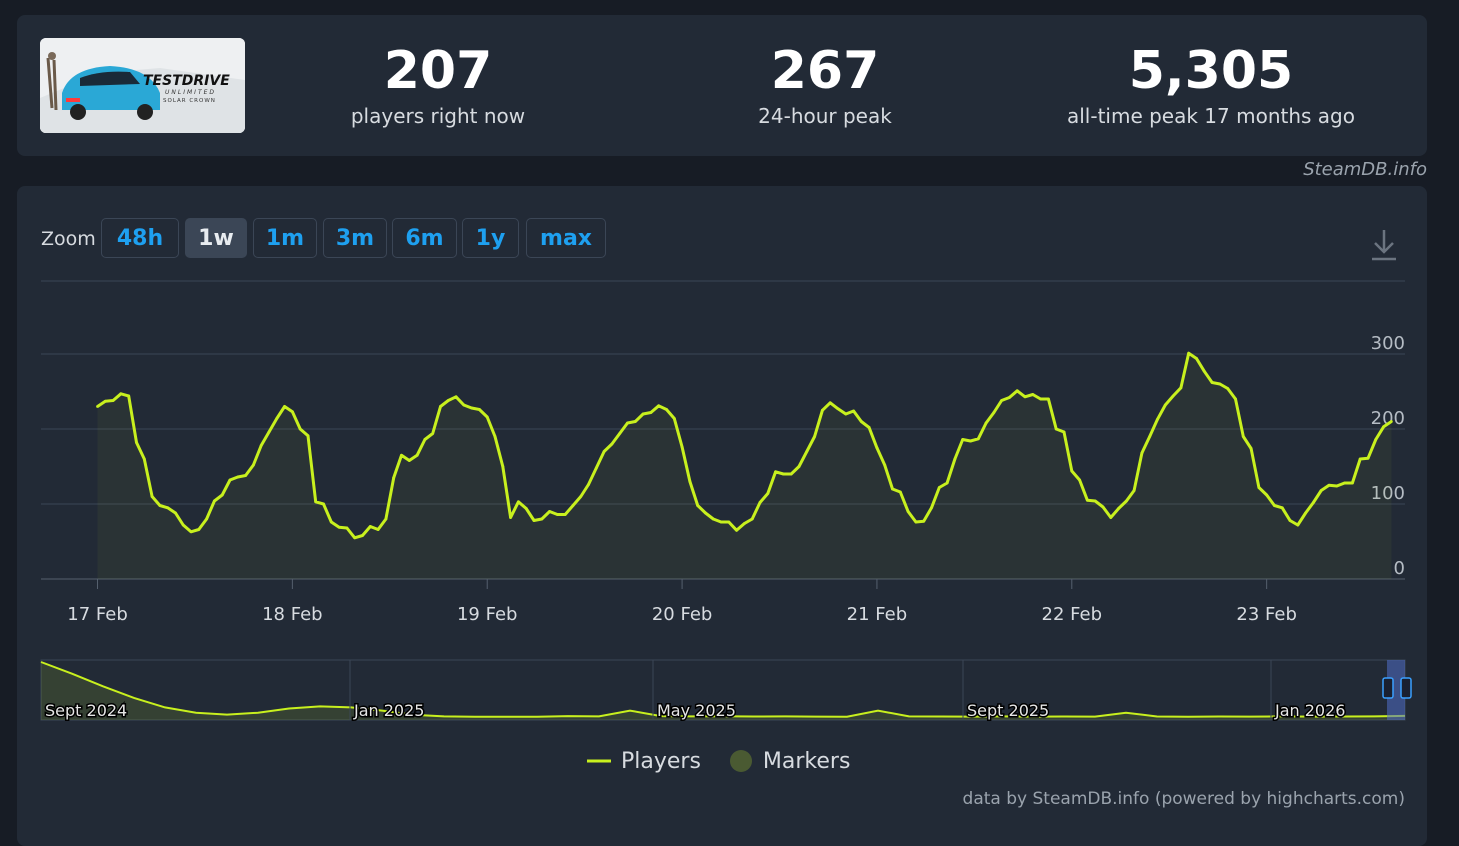 The width and height of the screenshot is (1459, 846). Describe the element at coordinates (1008, 710) in the screenshot. I see `navigator-label: Sept 2025` at that location.